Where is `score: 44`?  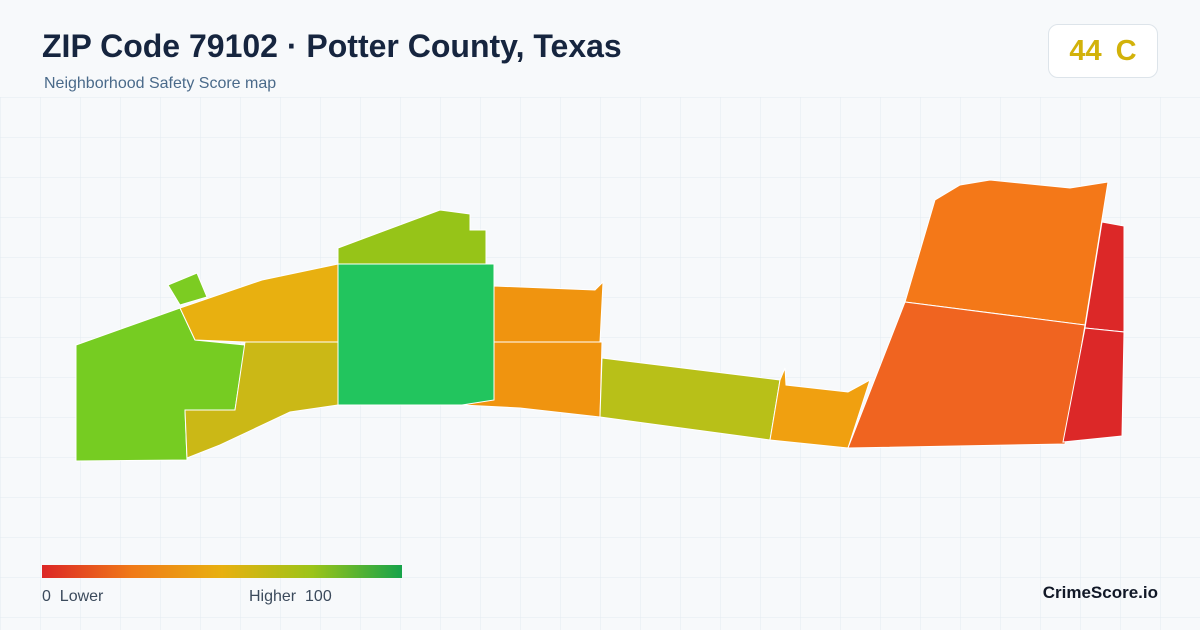 score: 44 is located at coordinates (1085, 50).